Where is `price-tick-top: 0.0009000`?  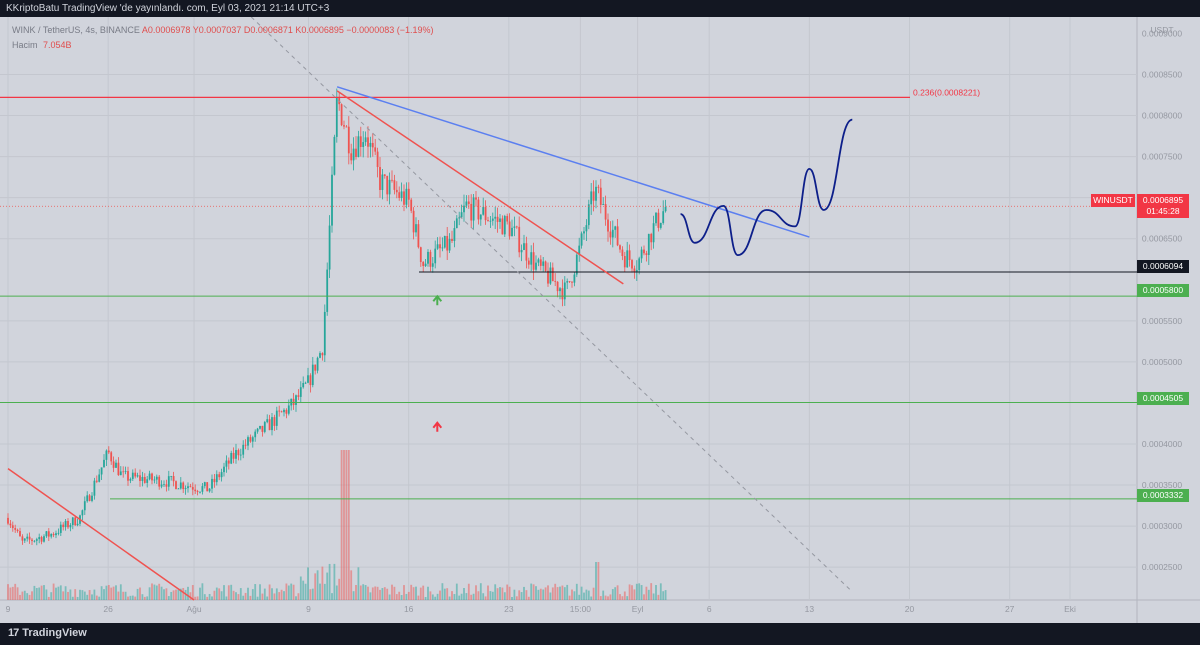 price-tick-top: 0.0009000 is located at coordinates (1162, 33).